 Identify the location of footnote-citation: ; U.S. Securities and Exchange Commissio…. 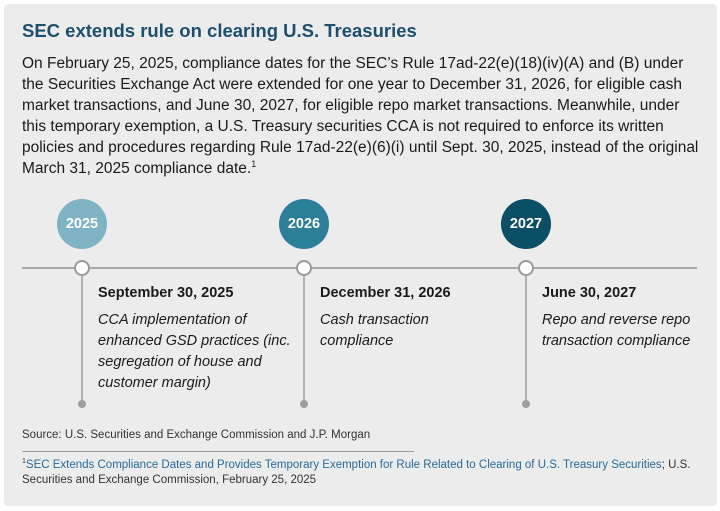
(356, 472).